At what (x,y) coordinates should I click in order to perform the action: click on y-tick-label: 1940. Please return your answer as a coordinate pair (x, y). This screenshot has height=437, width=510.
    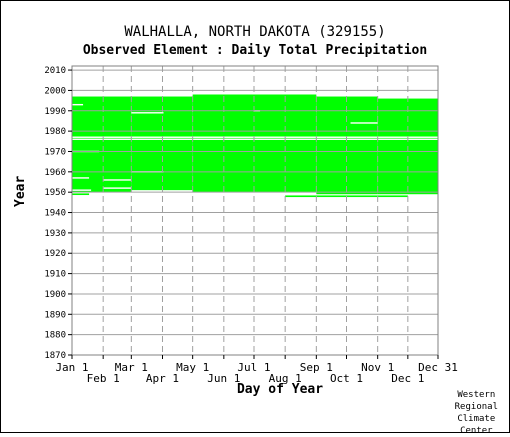
    Looking at the image, I should click on (55, 214).